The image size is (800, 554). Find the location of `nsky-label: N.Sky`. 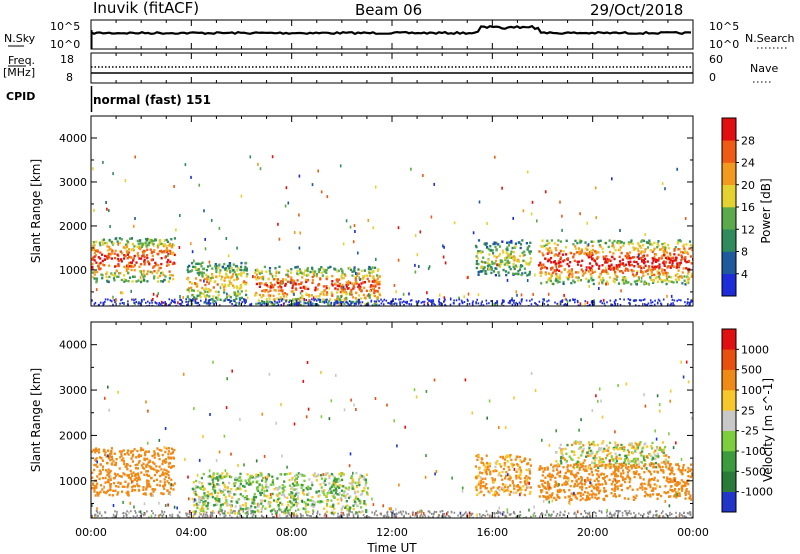

nsky-label: N.Sky is located at coordinates (20, 38).